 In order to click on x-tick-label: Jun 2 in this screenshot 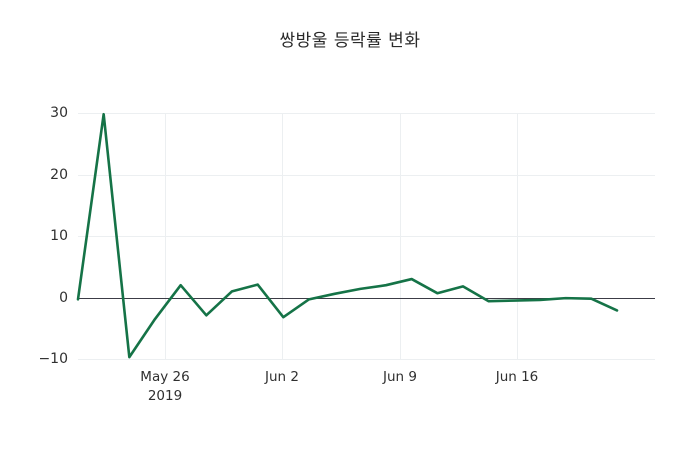, I will do `click(282, 377)`.